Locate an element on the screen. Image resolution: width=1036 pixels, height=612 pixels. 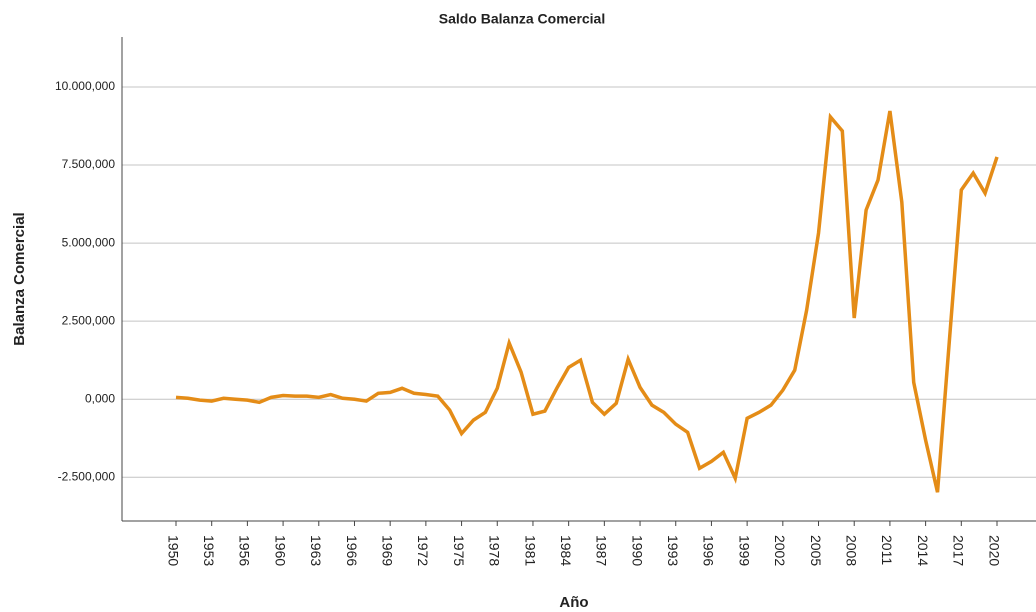
x-tick-label: 1969 is located at coordinates (387, 550).